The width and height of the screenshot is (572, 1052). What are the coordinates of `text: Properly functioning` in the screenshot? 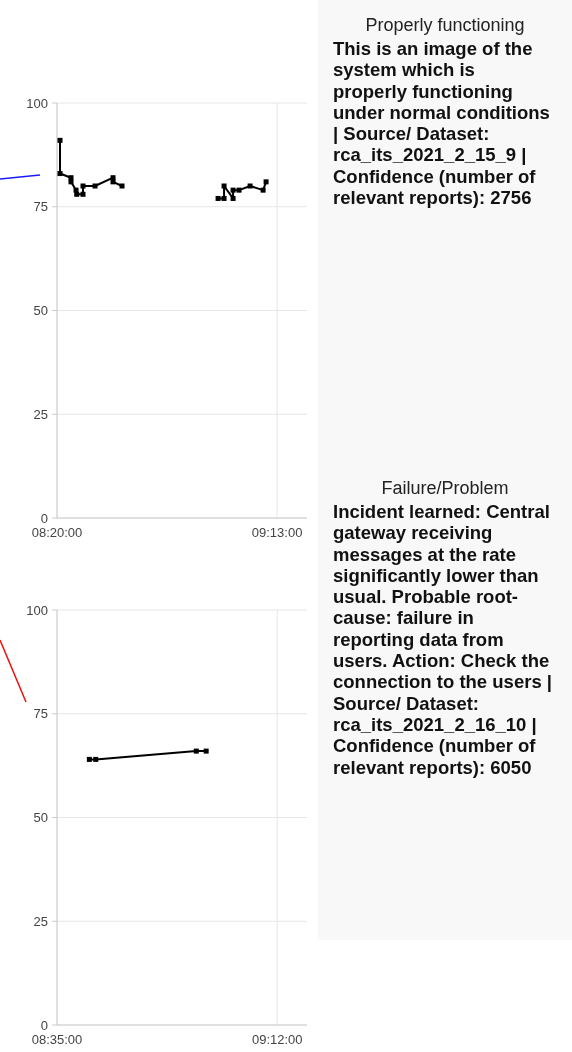 It's located at (445, 25).